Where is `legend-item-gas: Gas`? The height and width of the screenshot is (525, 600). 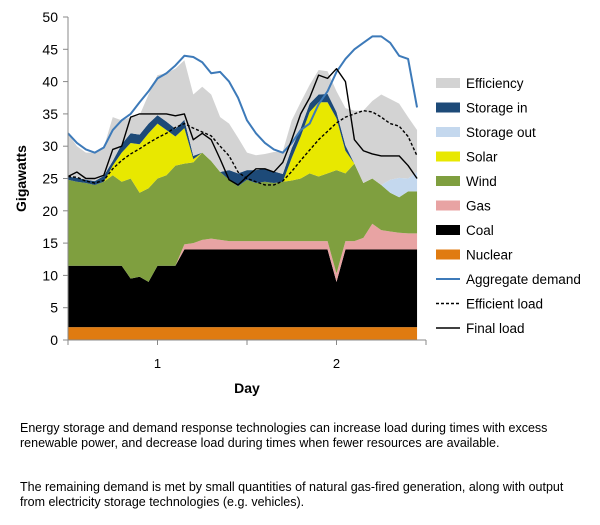
legend-item-gas: Gas is located at coordinates (463, 206).